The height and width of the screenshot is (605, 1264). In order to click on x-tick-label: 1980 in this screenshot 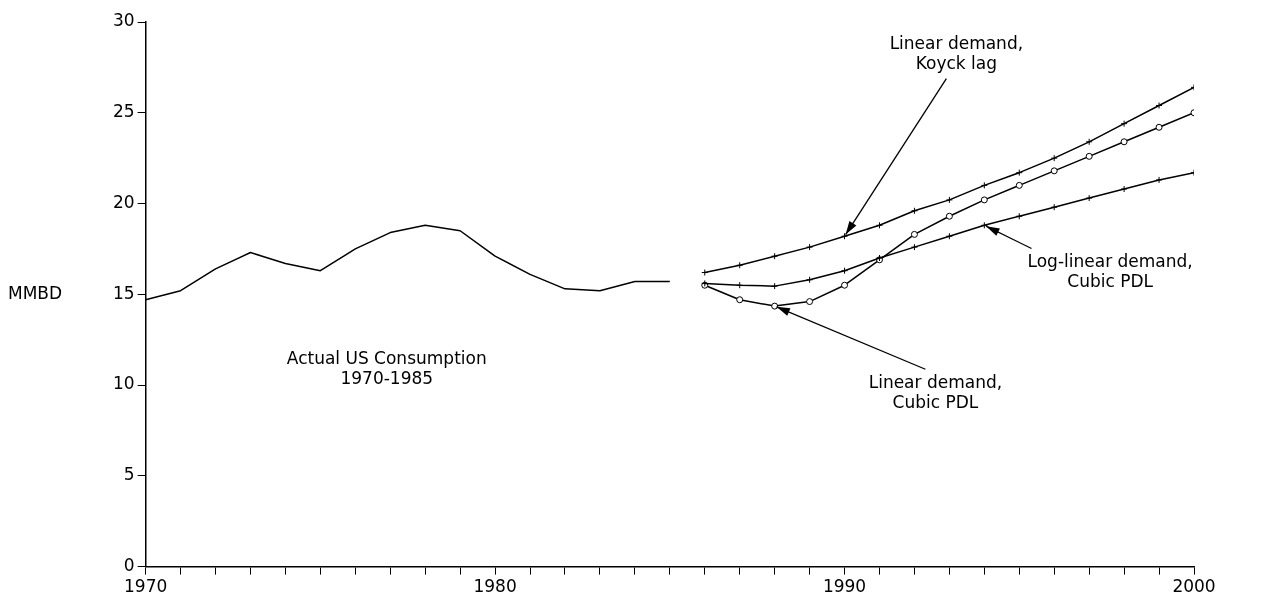, I will do `click(495, 586)`.